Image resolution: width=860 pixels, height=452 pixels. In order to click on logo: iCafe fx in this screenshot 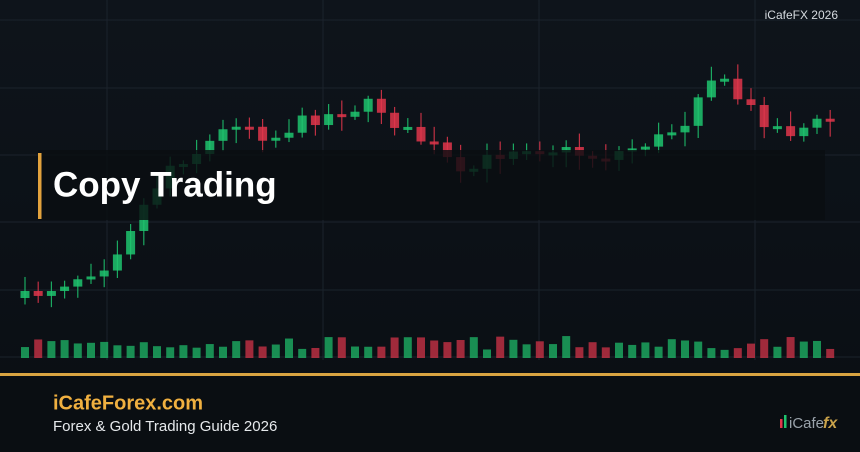, I will do `click(809, 423)`.